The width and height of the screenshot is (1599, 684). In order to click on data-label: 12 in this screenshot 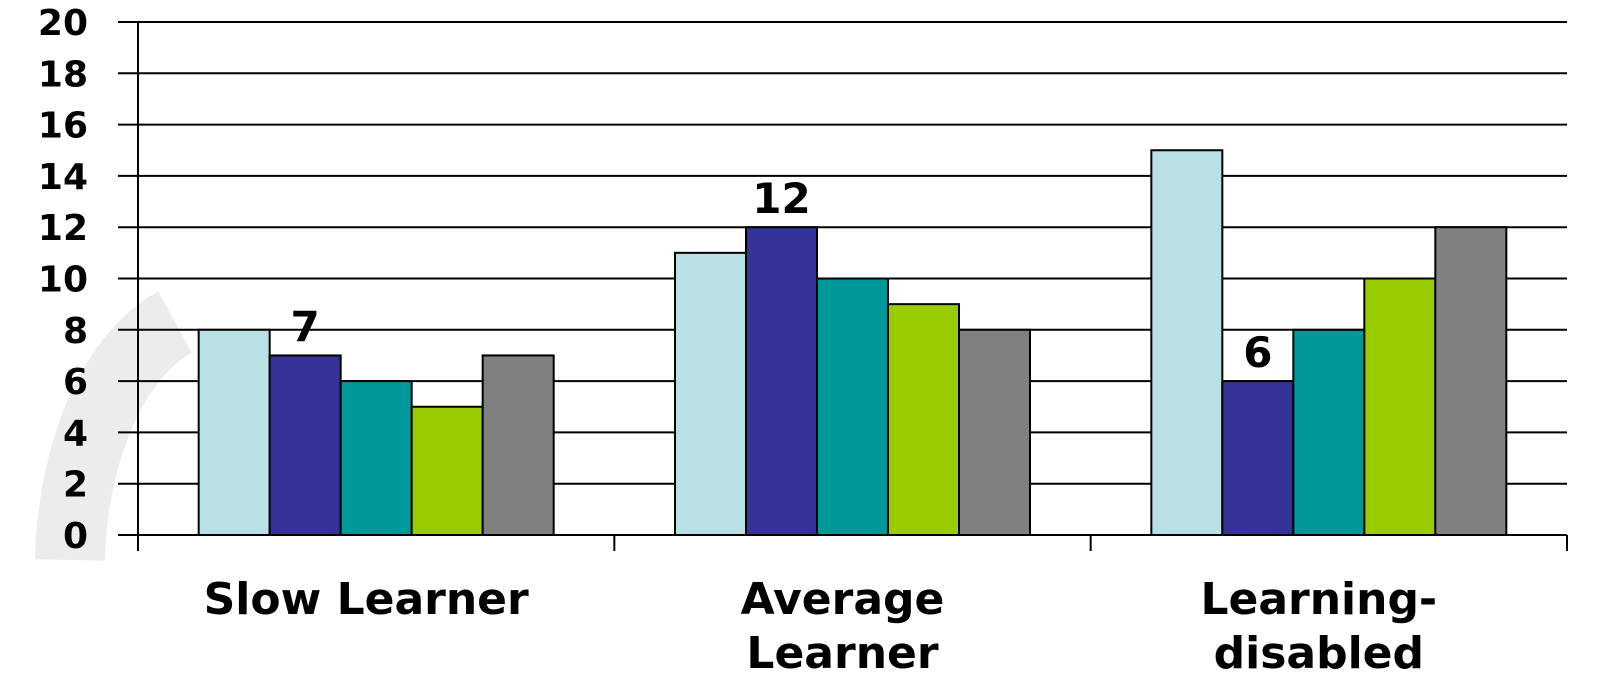, I will do `click(781, 198)`.